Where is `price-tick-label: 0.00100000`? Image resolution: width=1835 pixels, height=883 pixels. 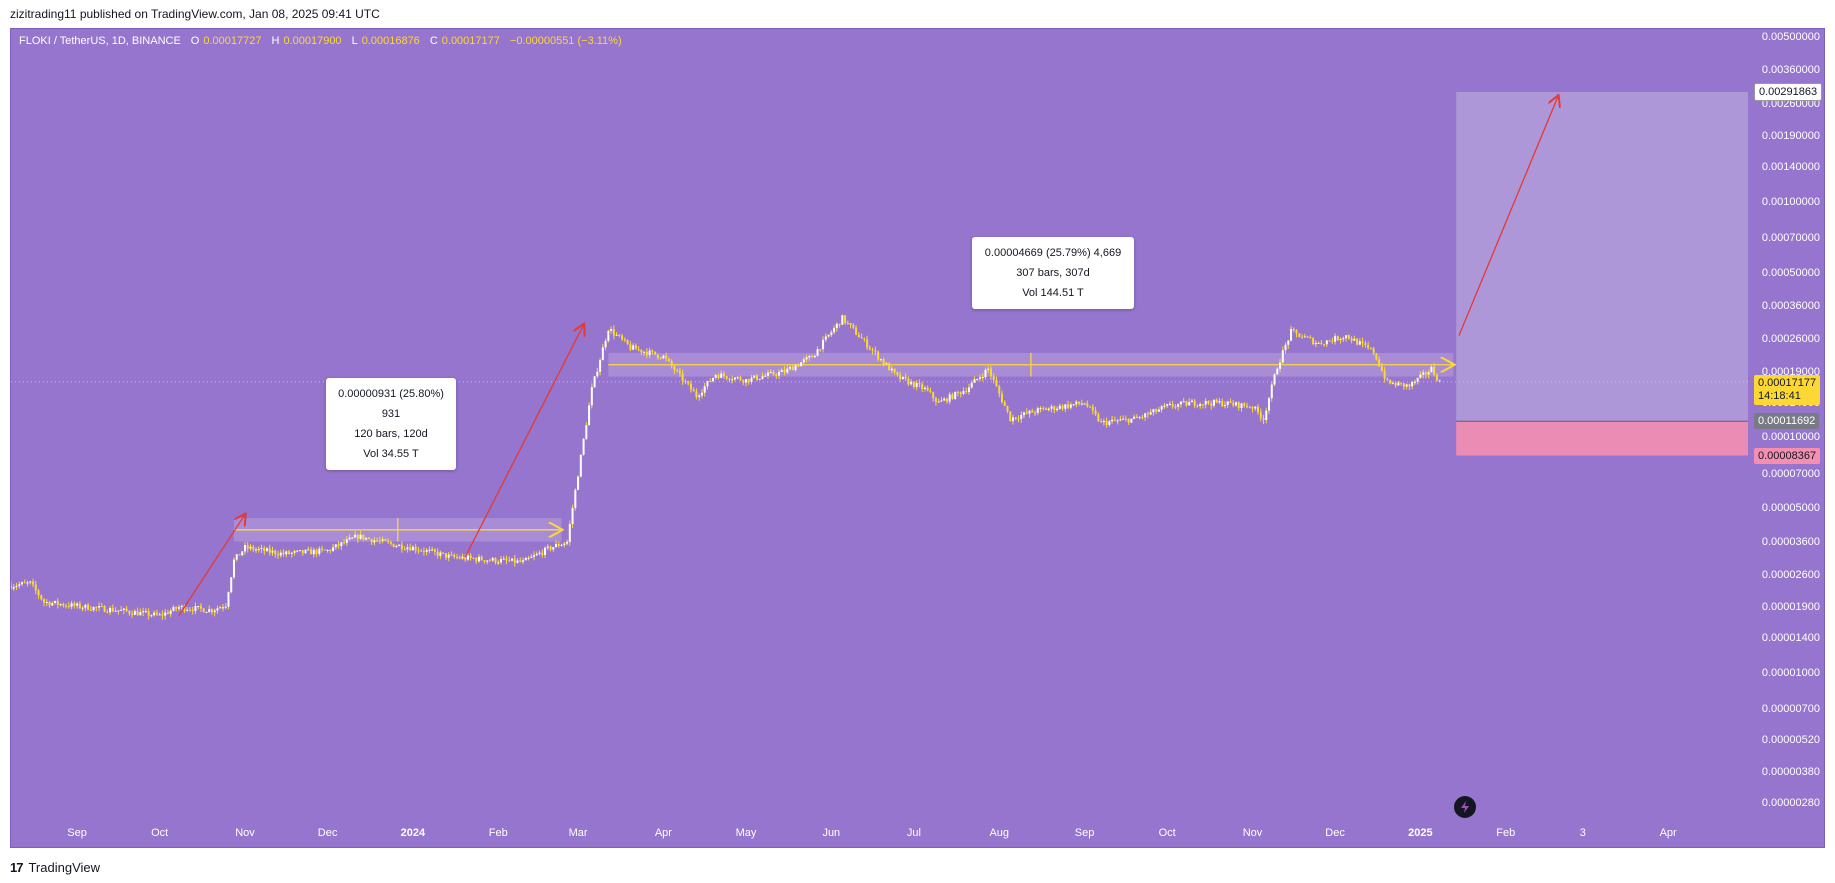 price-tick-label: 0.00100000 is located at coordinates (1790, 201).